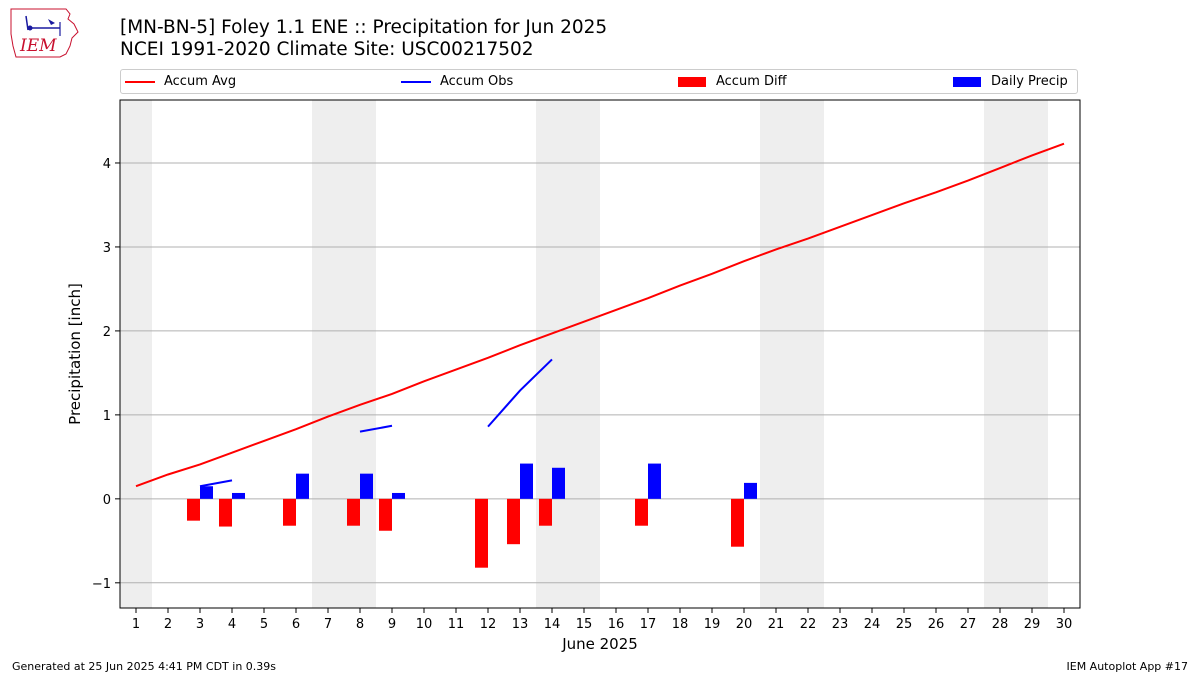 Image resolution: width=1200 pixels, height=675 pixels. What do you see at coordinates (232, 624) in the screenshot?
I see `x-tick-label: 4` at bounding box center [232, 624].